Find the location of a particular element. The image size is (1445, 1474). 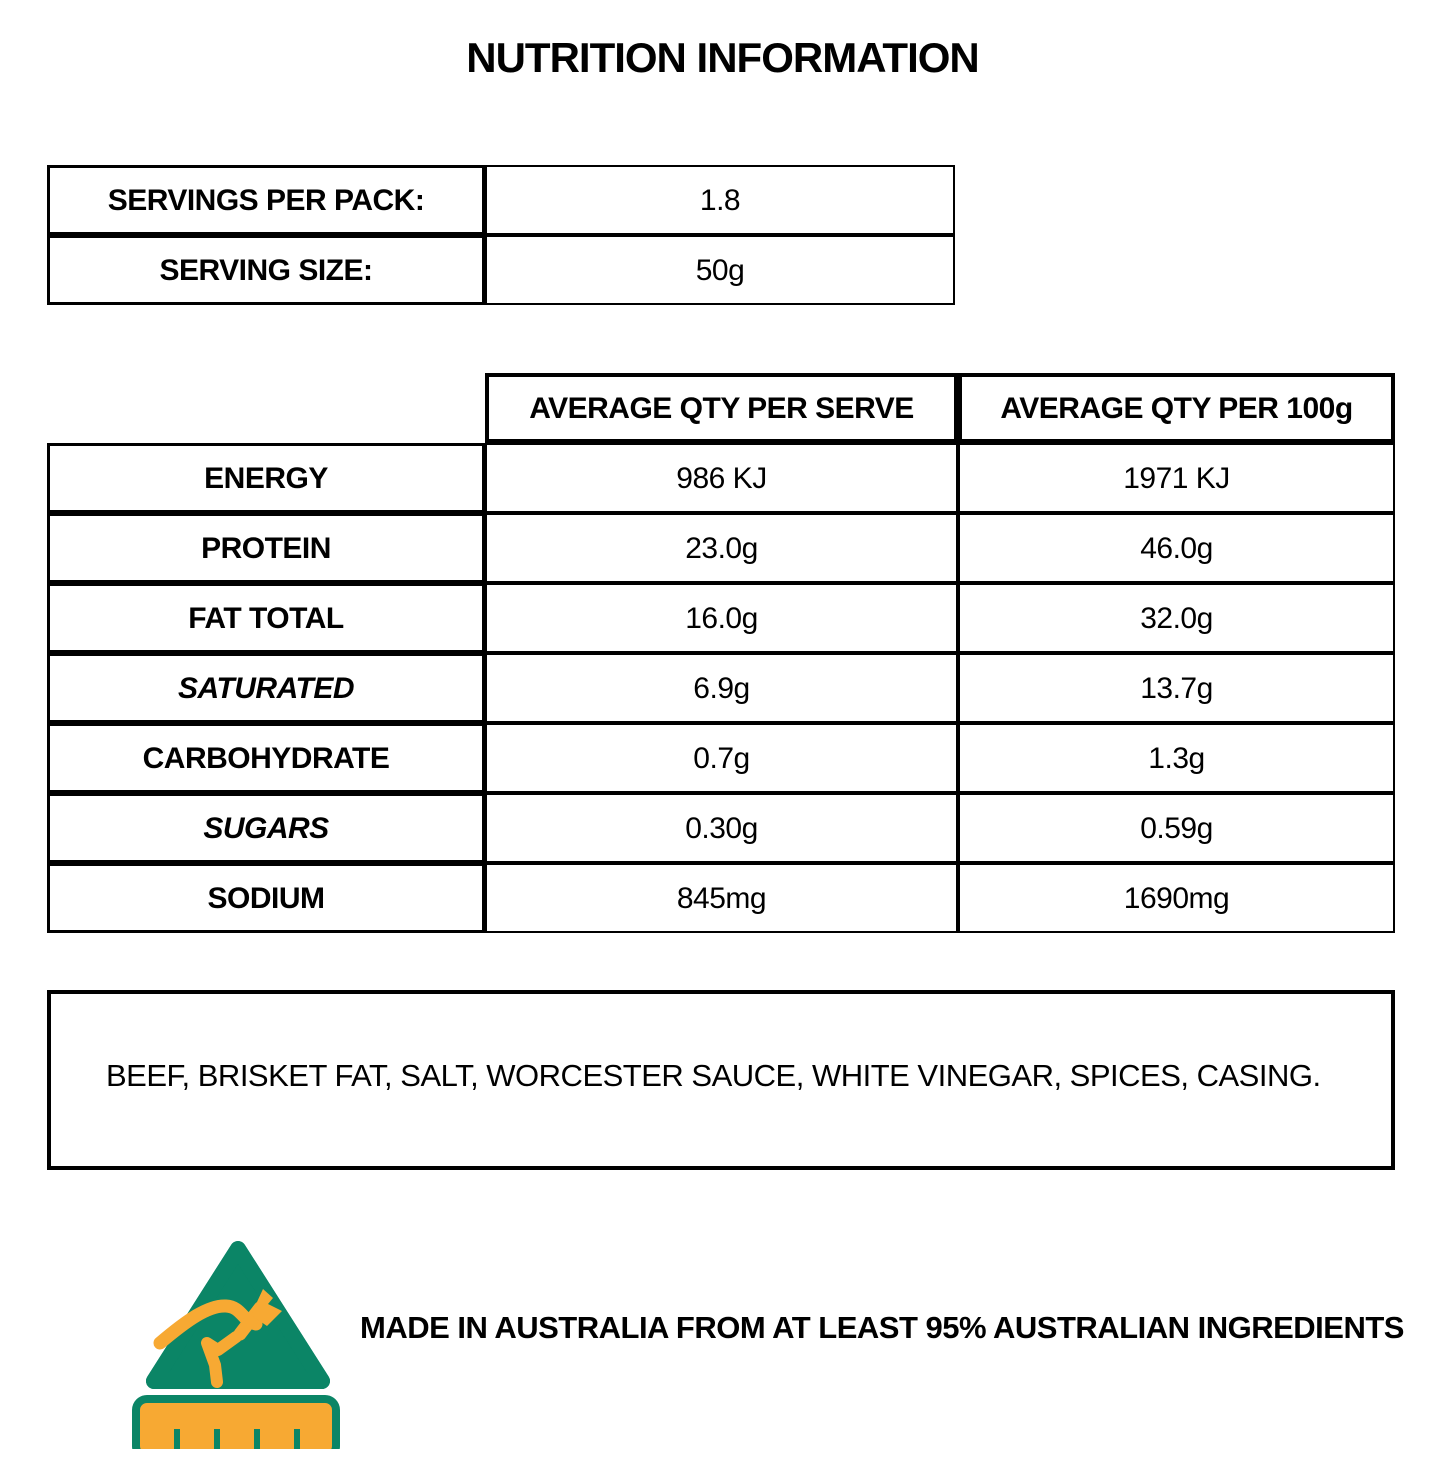

australian-made-logo is located at coordinates (238, 1347).